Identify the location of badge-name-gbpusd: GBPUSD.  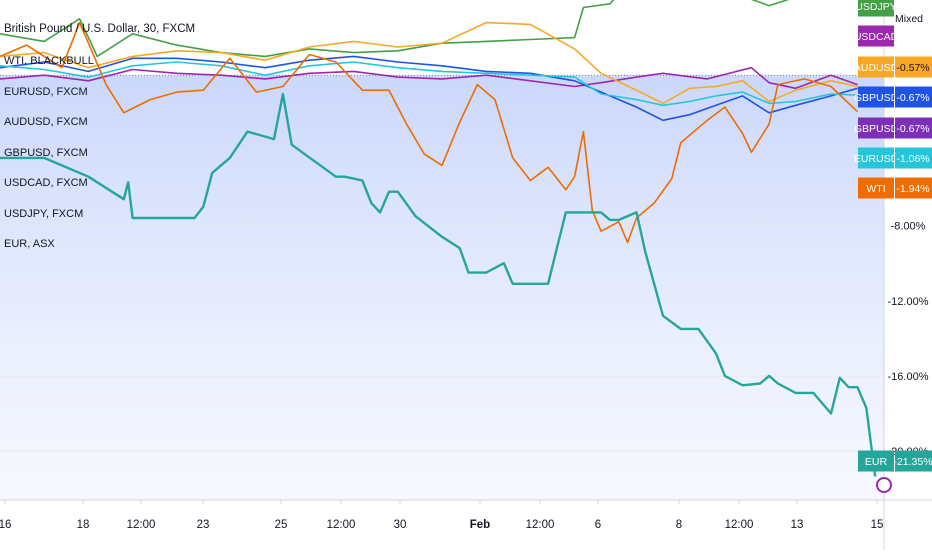
(876, 98).